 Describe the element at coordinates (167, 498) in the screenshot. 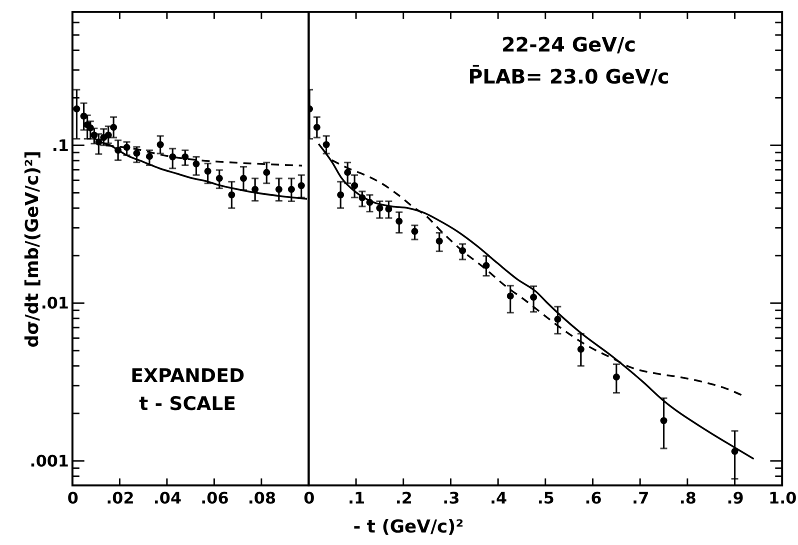

I see `x-tick-label: .04` at that location.